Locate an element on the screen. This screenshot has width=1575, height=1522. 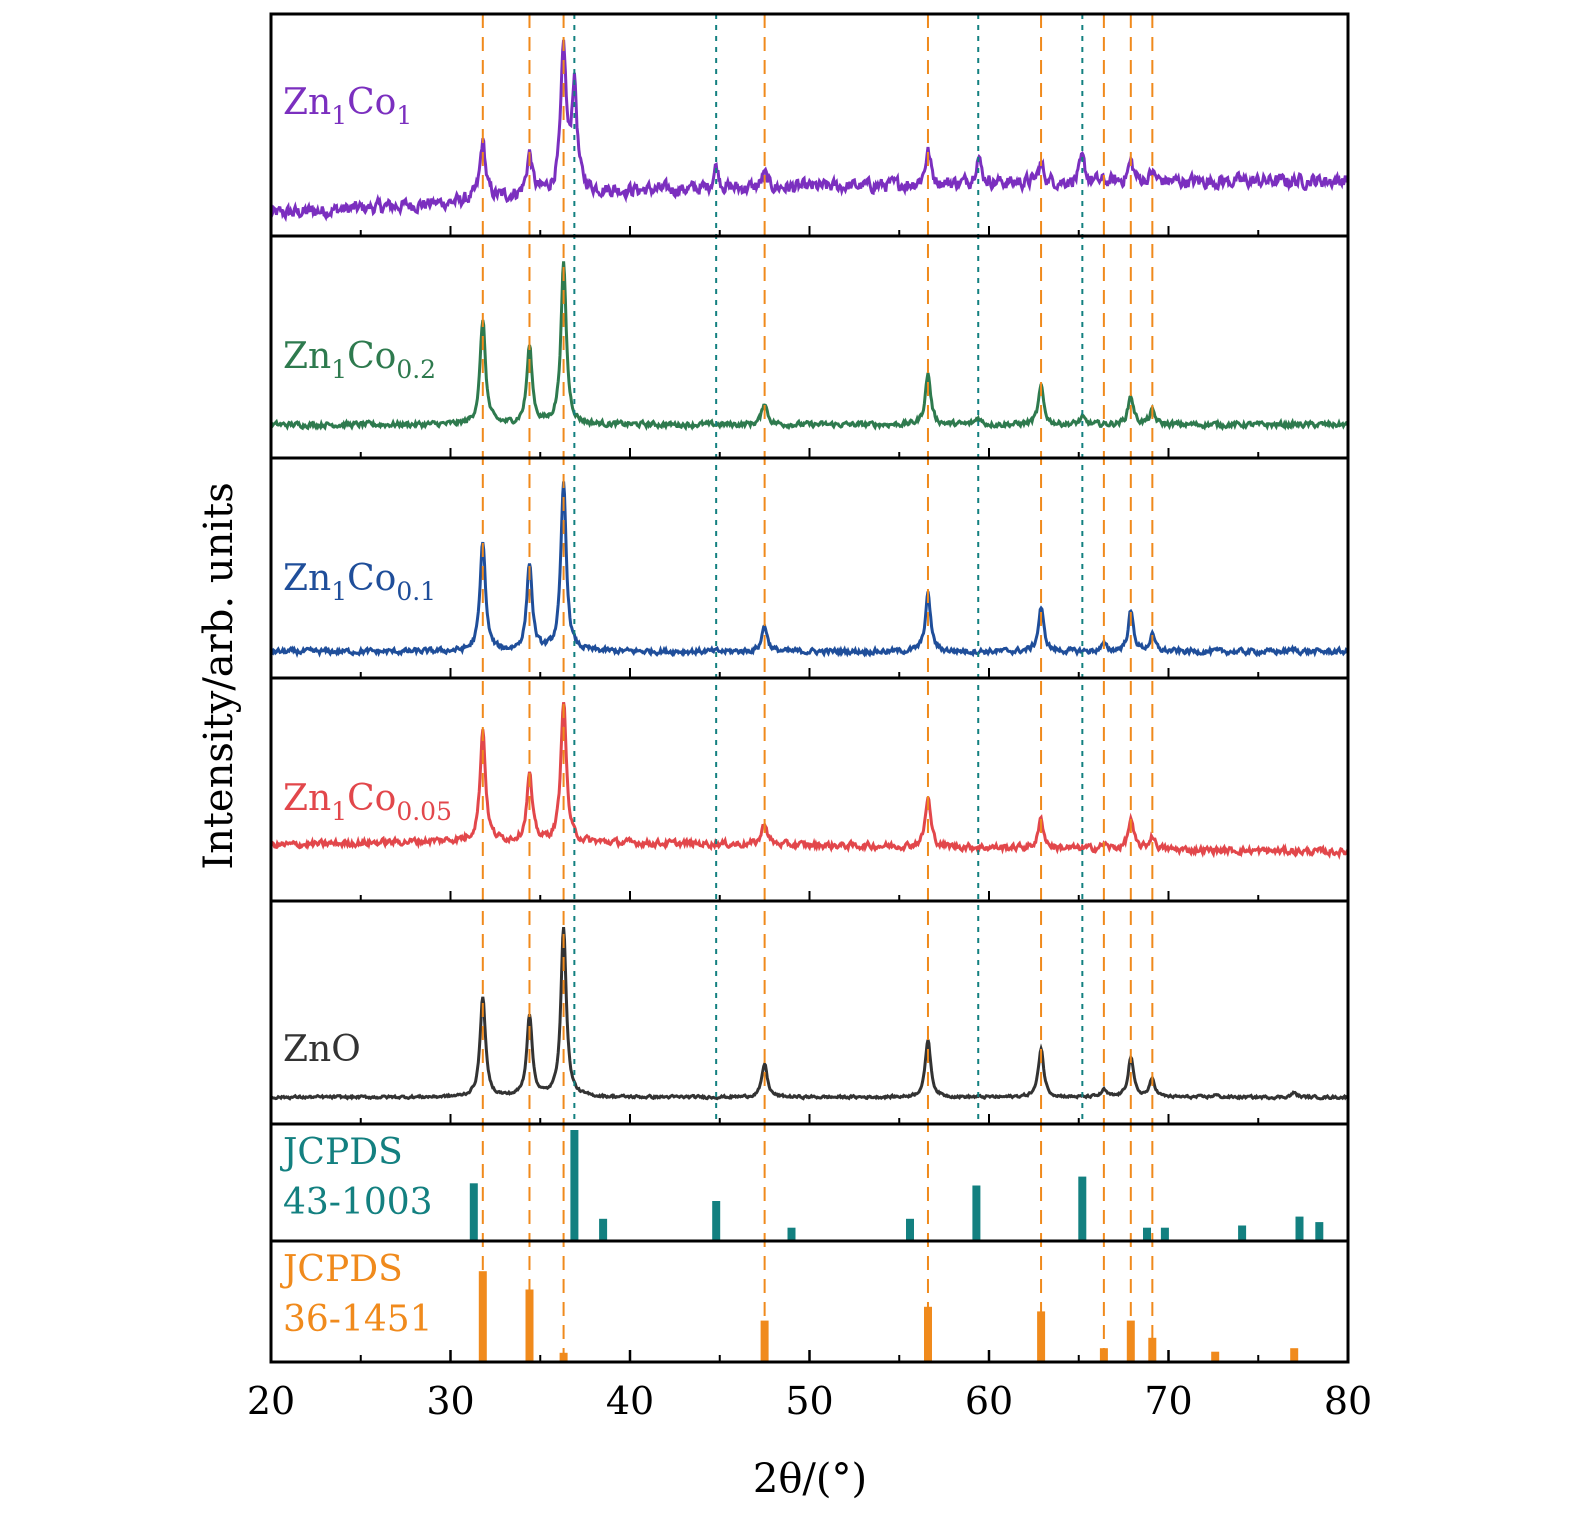
reference-label-line1-0: JCPDS is located at coordinates (341, 1152).